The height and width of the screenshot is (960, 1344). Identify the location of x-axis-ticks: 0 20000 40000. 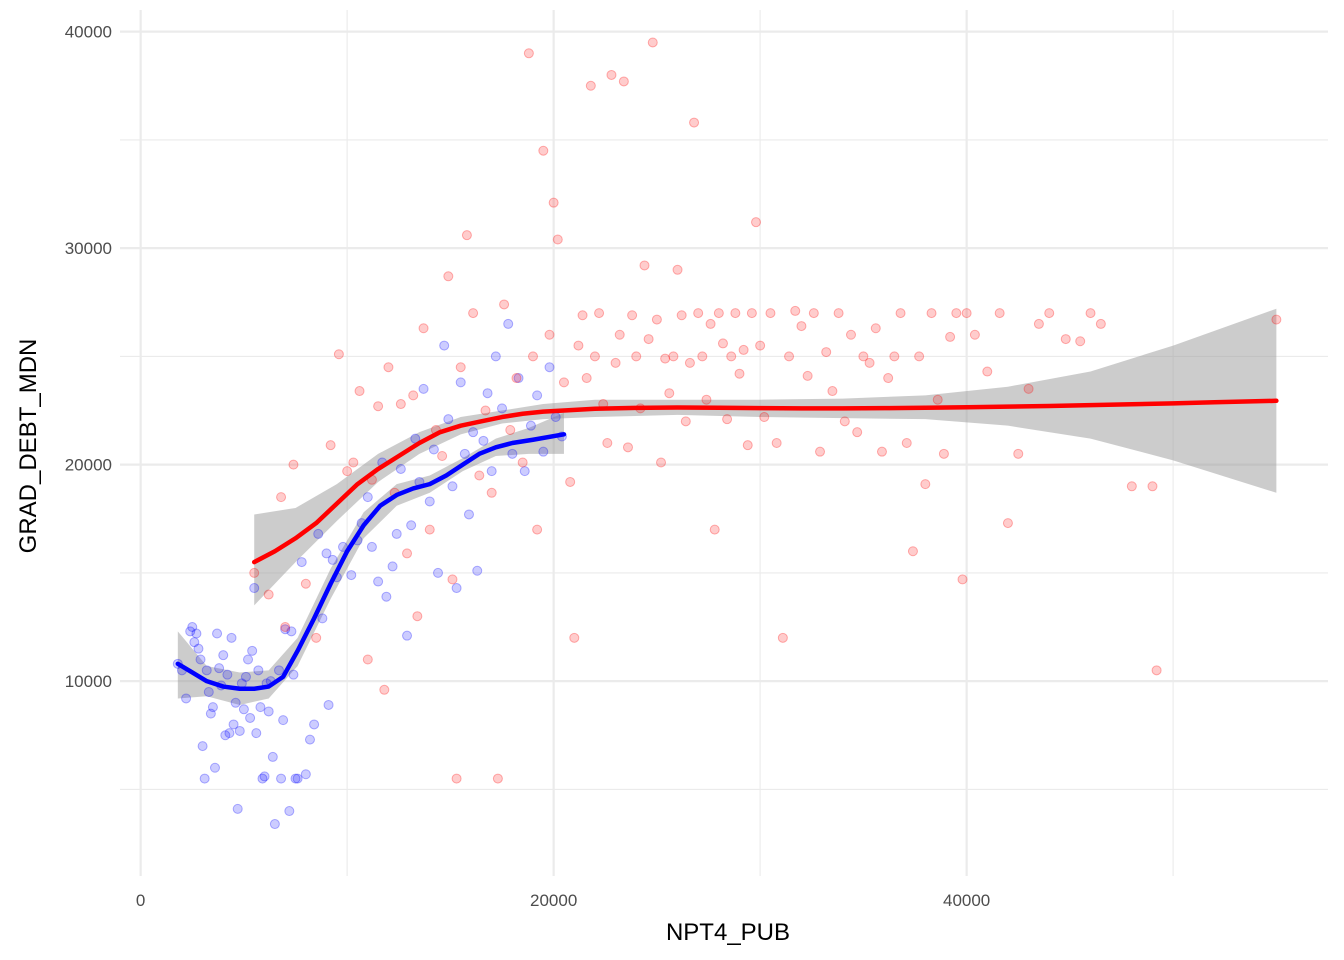
(563, 900).